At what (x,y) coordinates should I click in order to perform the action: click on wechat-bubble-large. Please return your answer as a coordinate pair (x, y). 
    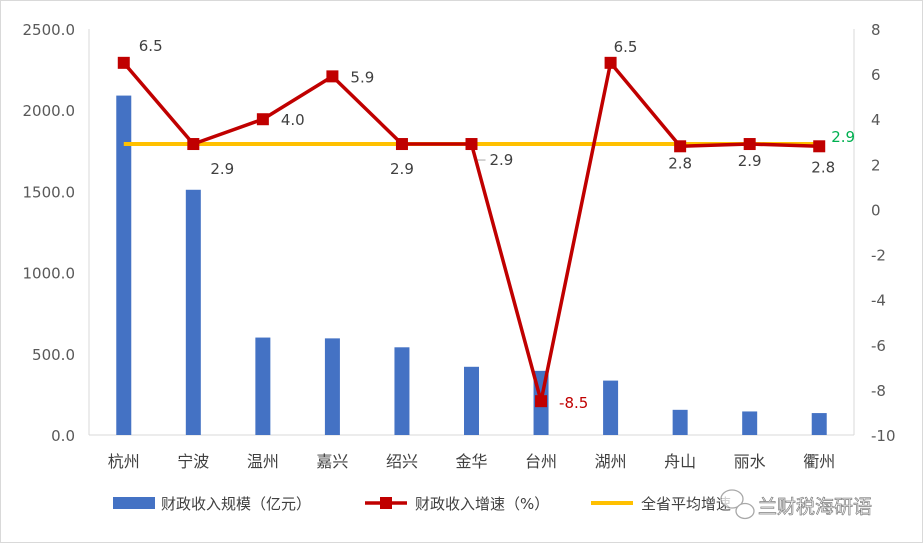
    Looking at the image, I should click on (732, 499).